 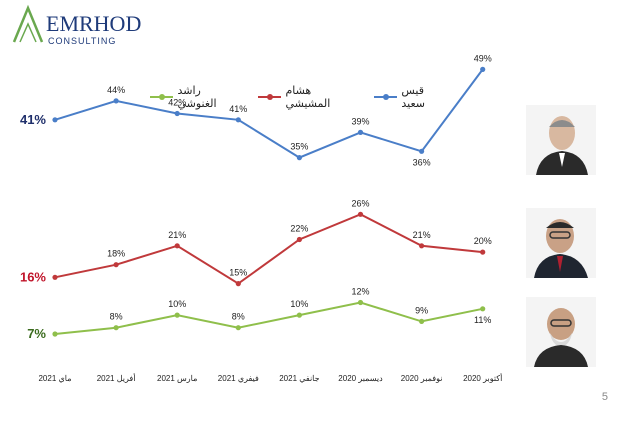 What do you see at coordinates (177, 103) in the screenshot?
I see `data-label-saied-2: 42%` at bounding box center [177, 103].